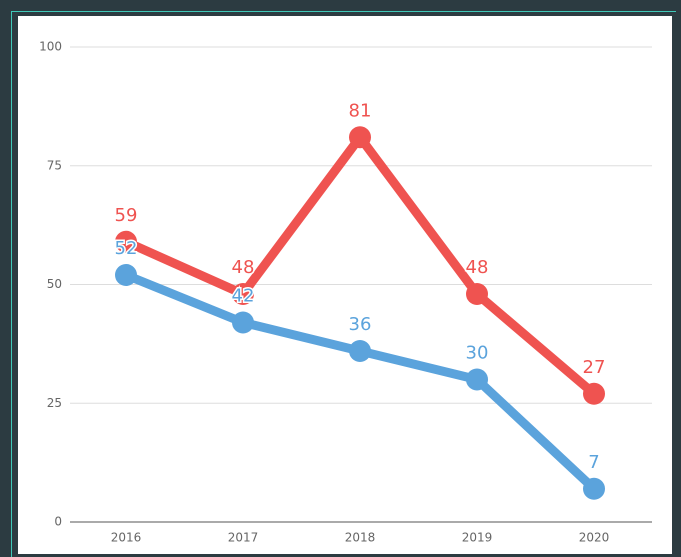  I want to click on data-label: 59, so click(126, 215).